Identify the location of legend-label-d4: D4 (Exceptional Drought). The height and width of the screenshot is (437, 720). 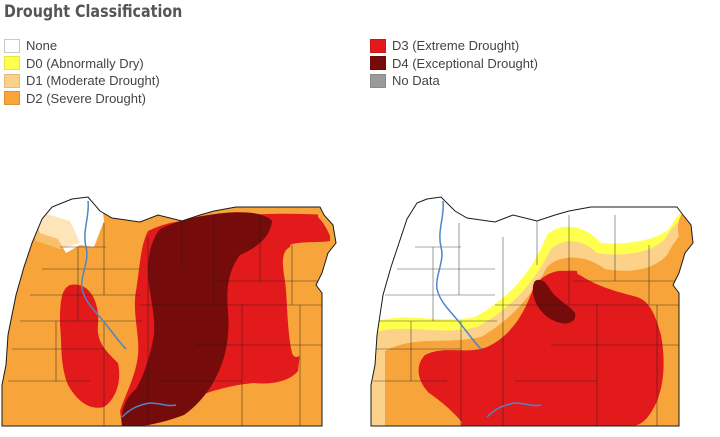
(465, 63).